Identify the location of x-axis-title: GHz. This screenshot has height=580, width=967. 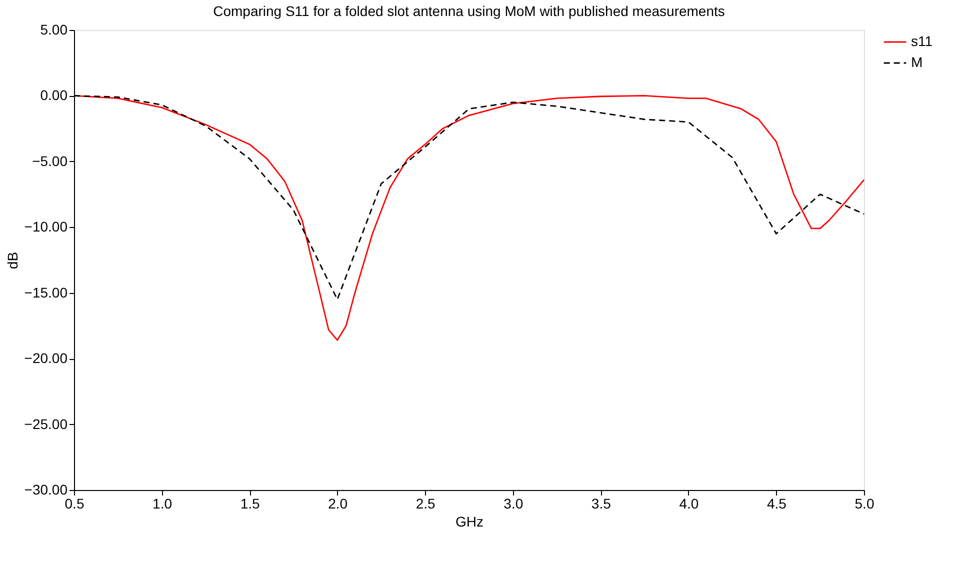
(470, 522).